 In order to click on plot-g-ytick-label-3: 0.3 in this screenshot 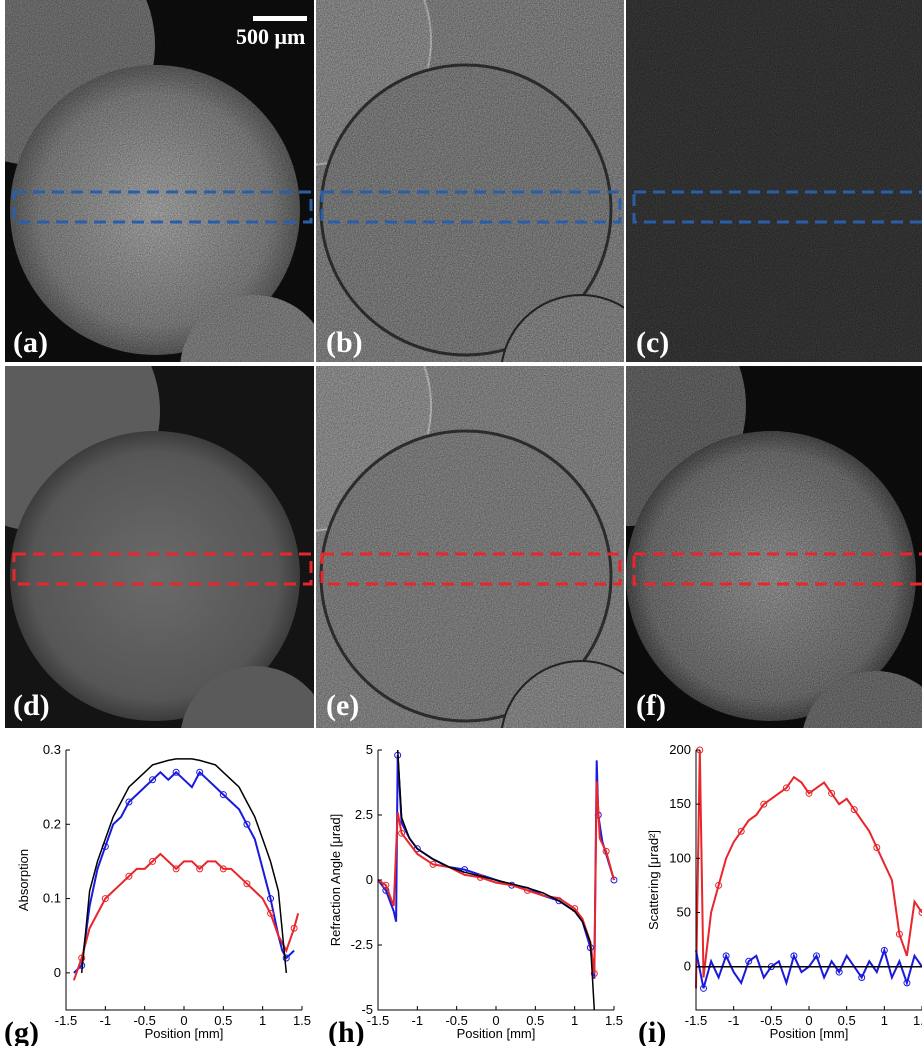, I will do `click(52, 749)`.